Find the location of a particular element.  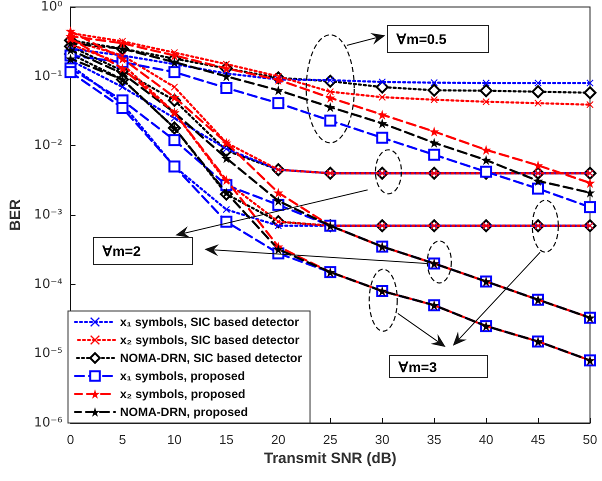

x-tick-label: 0 is located at coordinates (70, 439).